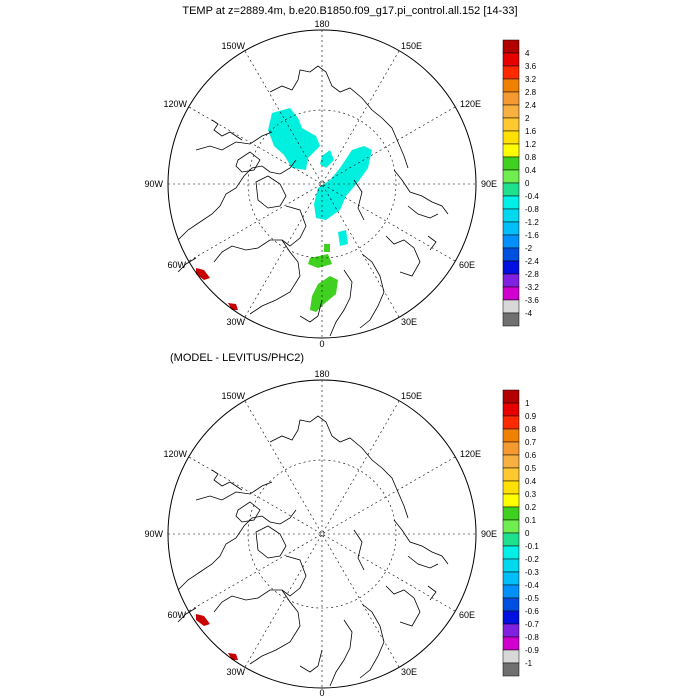 The height and width of the screenshot is (700, 700). Describe the element at coordinates (532, 222) in the screenshot. I see `colorbar-label: -1.2` at that location.